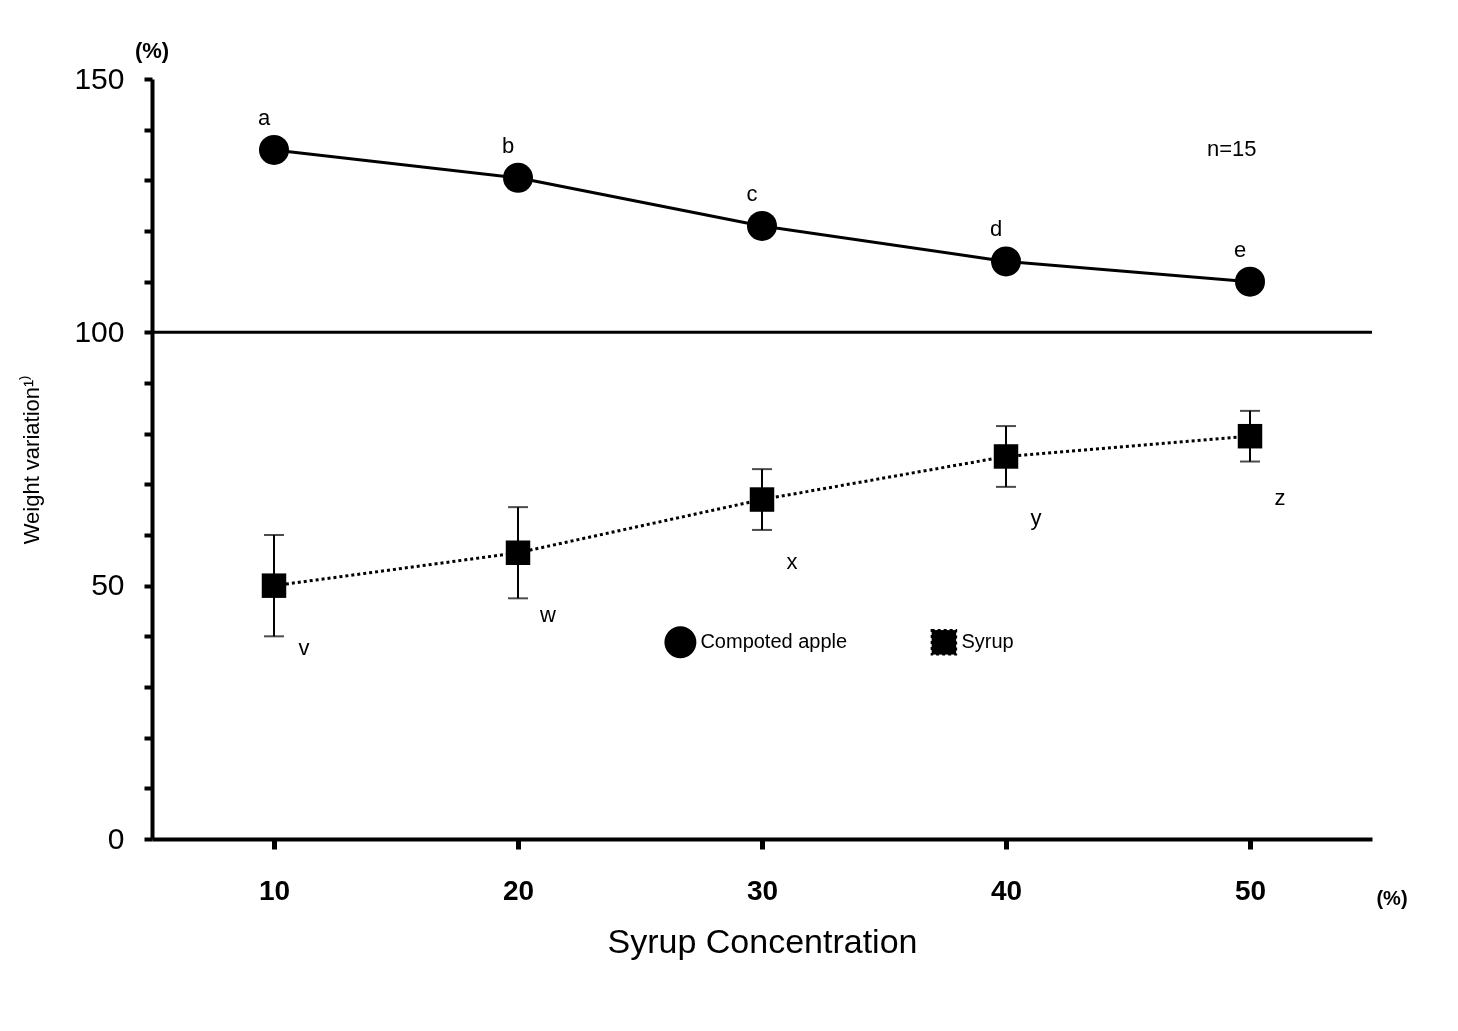  Describe the element at coordinates (99, 331) in the screenshot. I see `y-tick-label: 100` at that location.